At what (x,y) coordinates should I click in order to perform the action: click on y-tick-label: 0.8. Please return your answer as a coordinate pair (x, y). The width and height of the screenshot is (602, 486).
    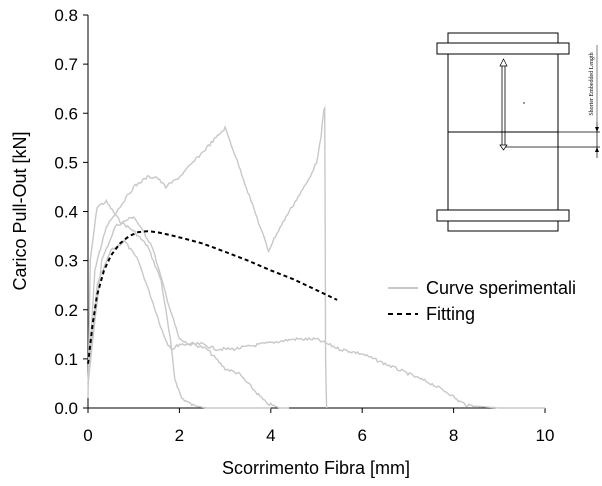
    Looking at the image, I should click on (66, 15).